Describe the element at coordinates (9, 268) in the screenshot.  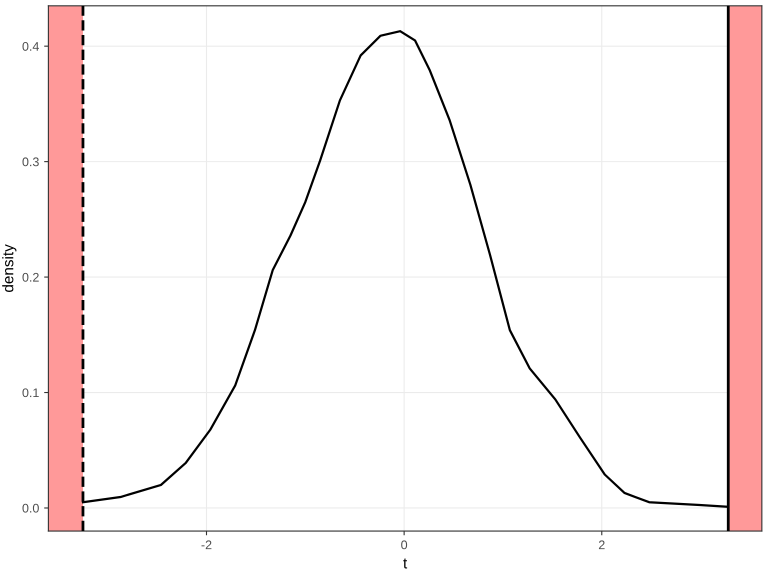
I see `y-axis-title: density` at that location.